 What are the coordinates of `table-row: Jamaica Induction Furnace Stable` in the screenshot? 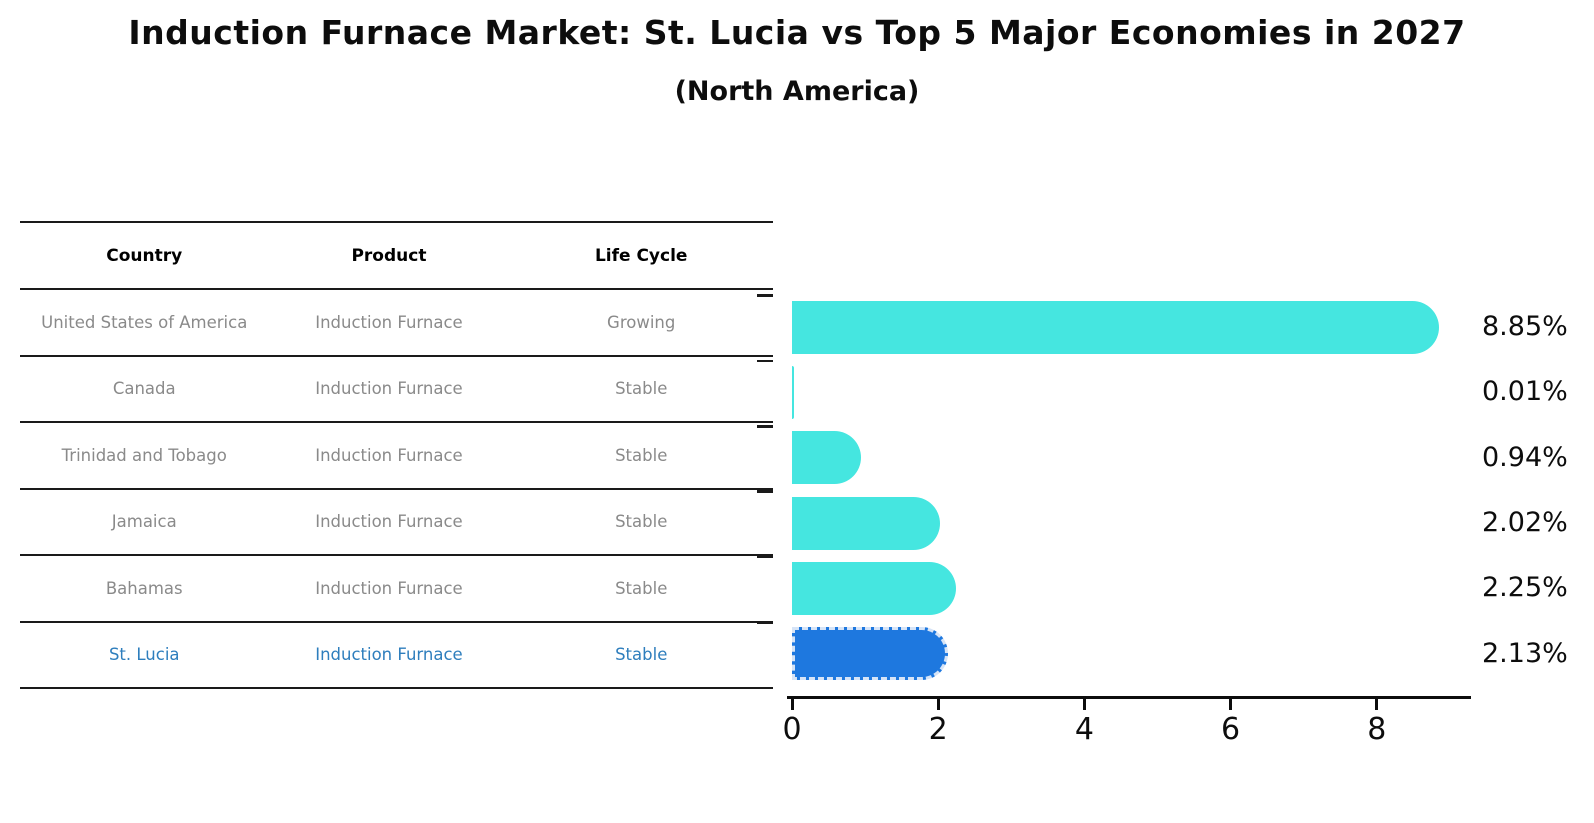 It's located at (396, 523).